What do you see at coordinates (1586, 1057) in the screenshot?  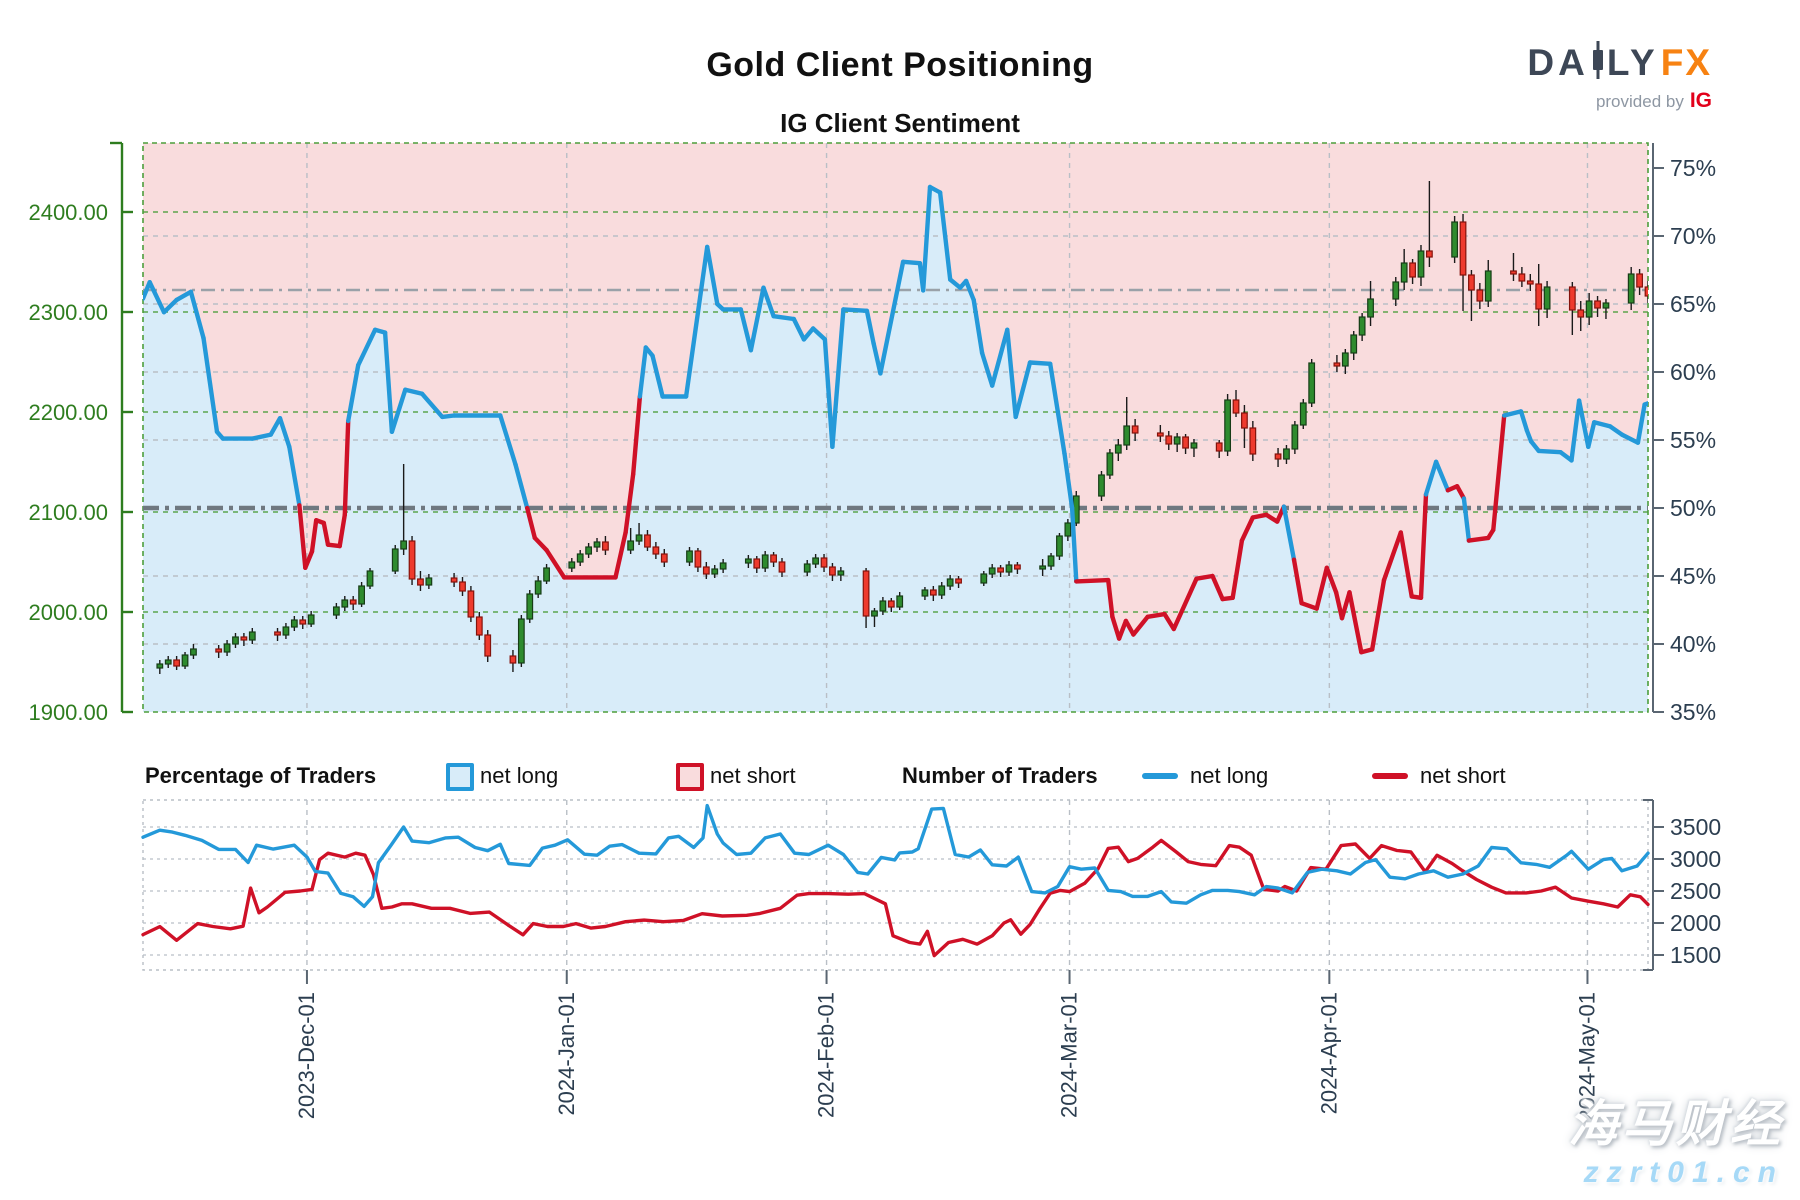 I see `x-axis-label: 2024-May-01` at bounding box center [1586, 1057].